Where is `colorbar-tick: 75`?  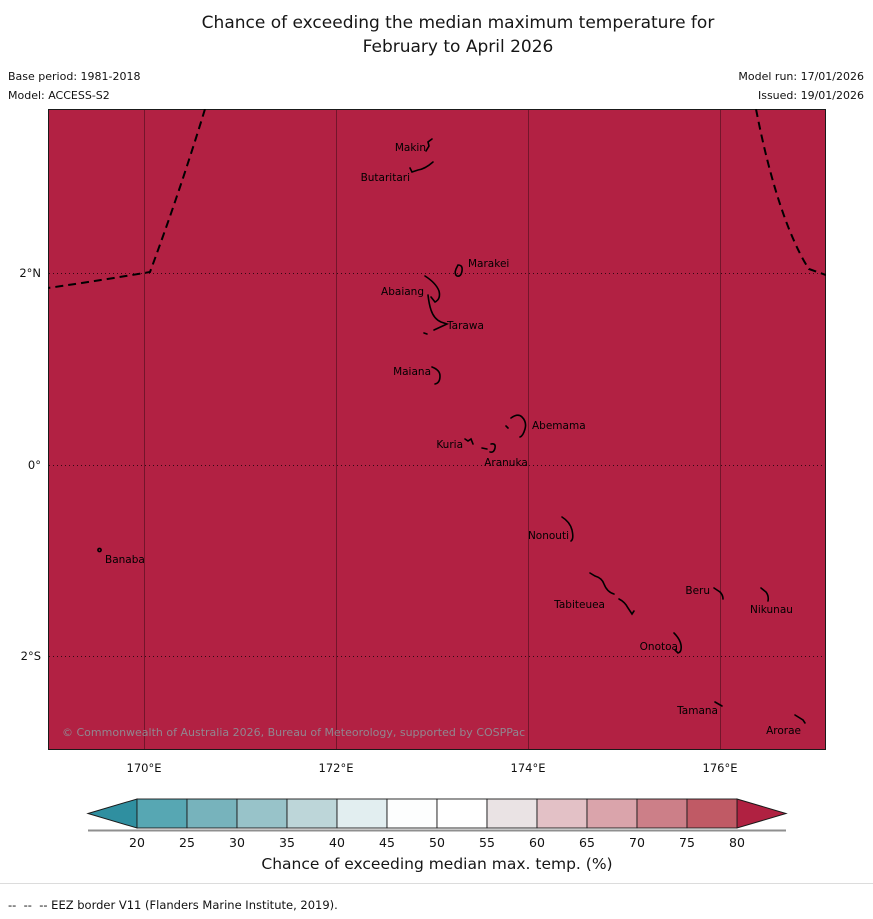 colorbar-tick: 75 is located at coordinates (687, 842).